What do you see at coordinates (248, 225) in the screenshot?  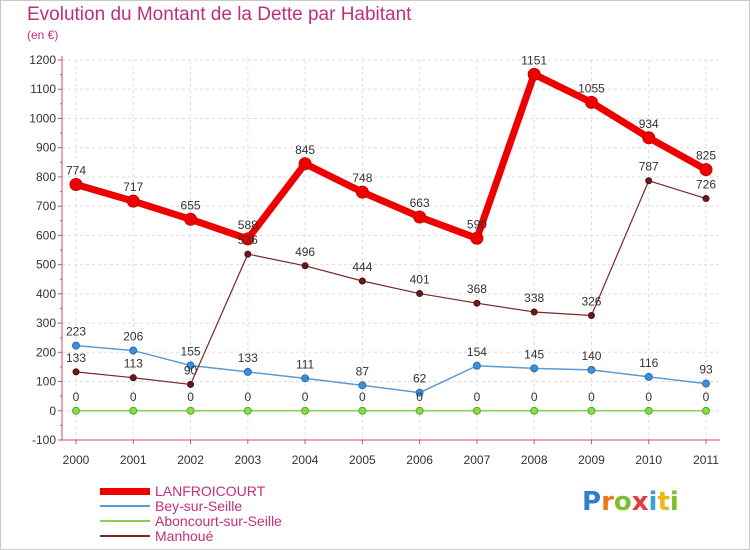 I see `data-label: 588` at bounding box center [248, 225].